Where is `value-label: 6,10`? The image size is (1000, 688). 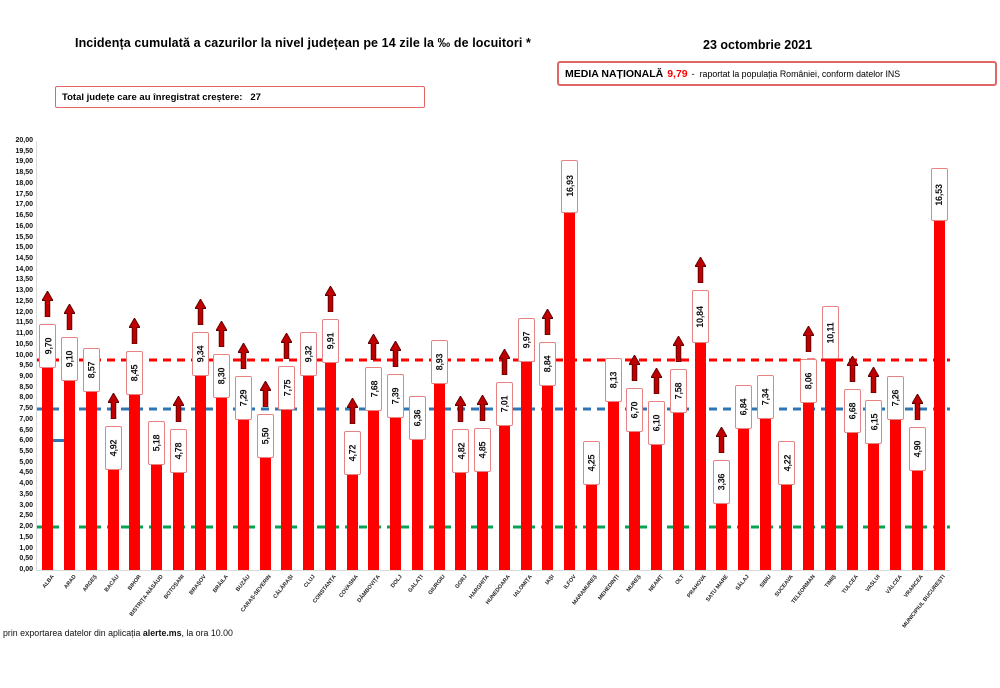
value-label: 6,10 is located at coordinates (657, 423).